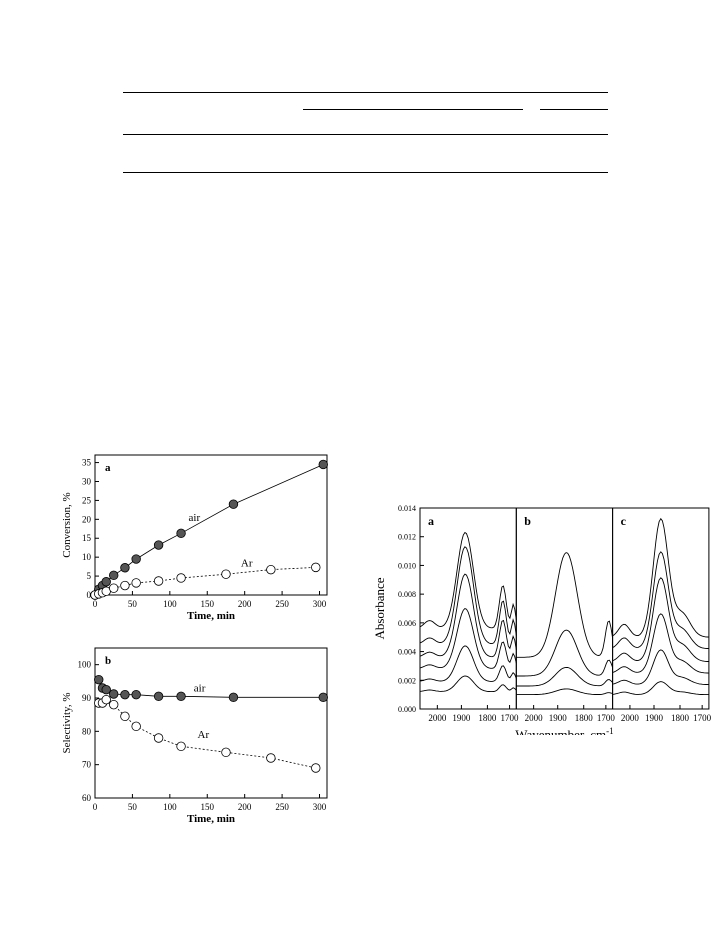 The image size is (724, 949). Describe the element at coordinates (365, 172) in the screenshot. I see `table-rule-bottom` at that location.